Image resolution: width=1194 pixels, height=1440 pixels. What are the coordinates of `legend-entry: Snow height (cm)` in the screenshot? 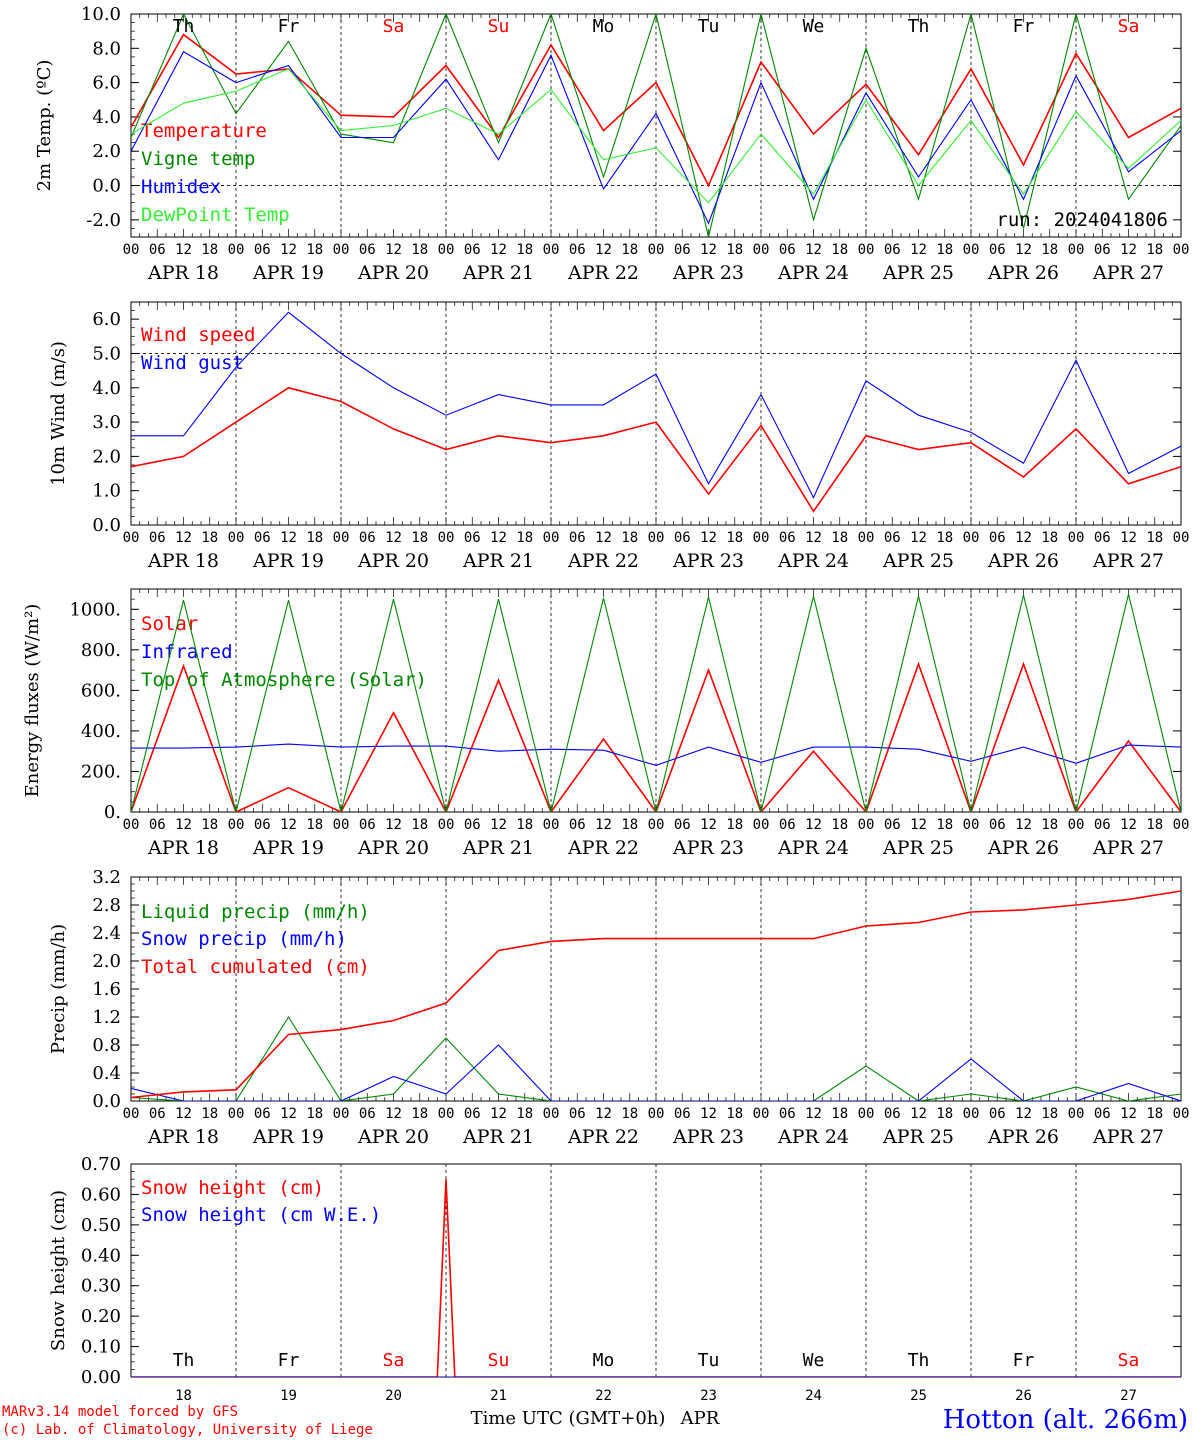 It's located at (232, 1188).